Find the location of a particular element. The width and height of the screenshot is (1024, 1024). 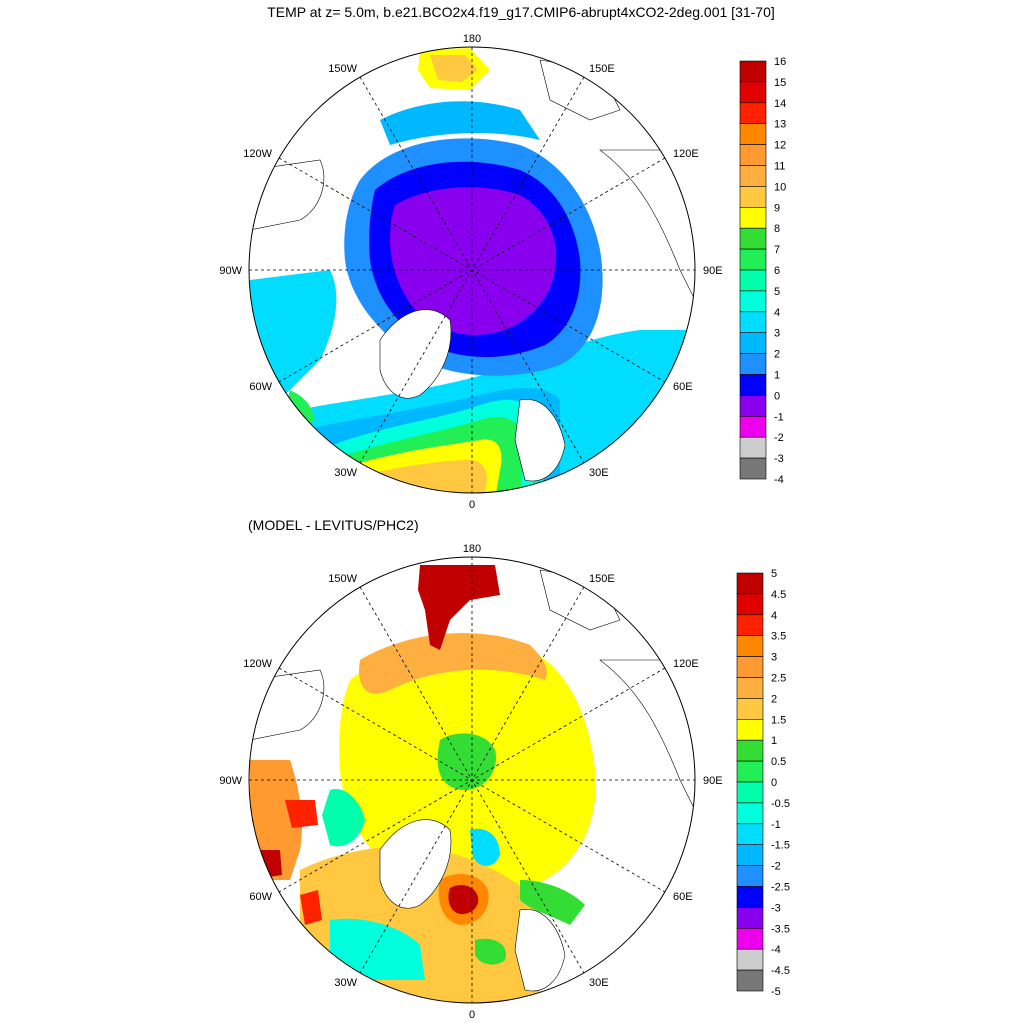

diff-colorbar-label: 3.5 is located at coordinates (778, 637).